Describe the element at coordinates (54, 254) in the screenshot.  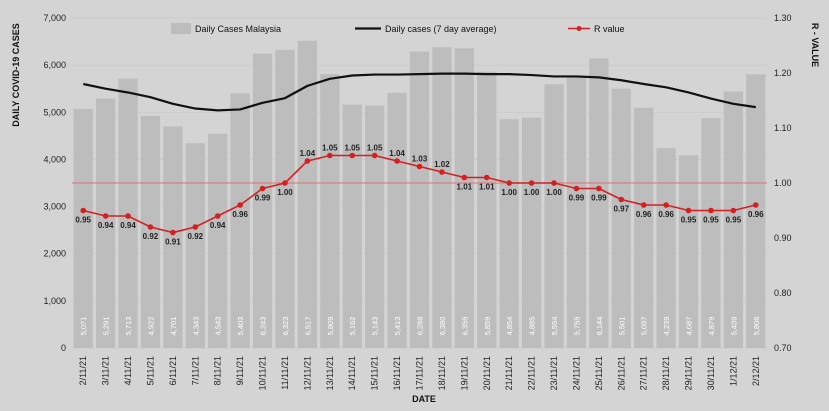
I see `y-tick-label: 2,000` at that location.